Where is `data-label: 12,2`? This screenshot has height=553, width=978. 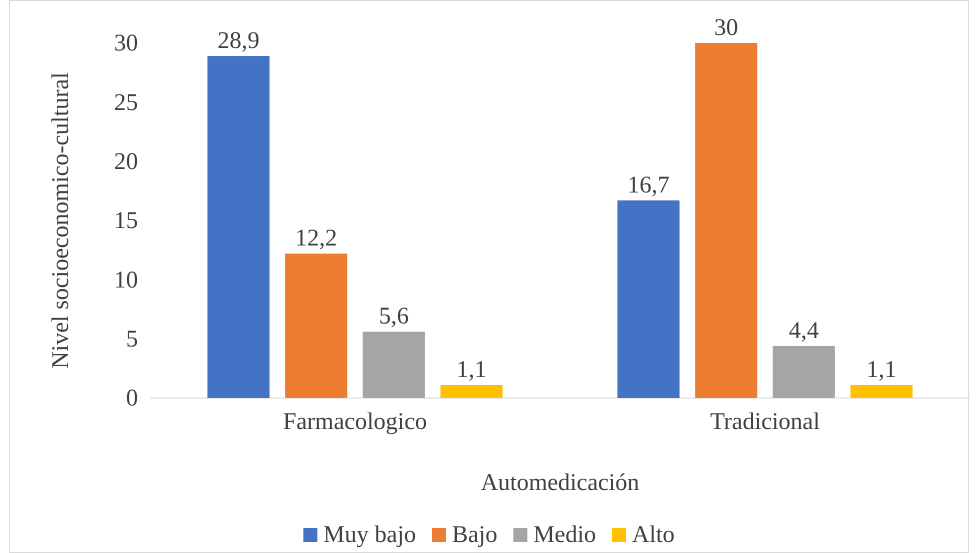
data-label: 12,2 is located at coordinates (316, 239).